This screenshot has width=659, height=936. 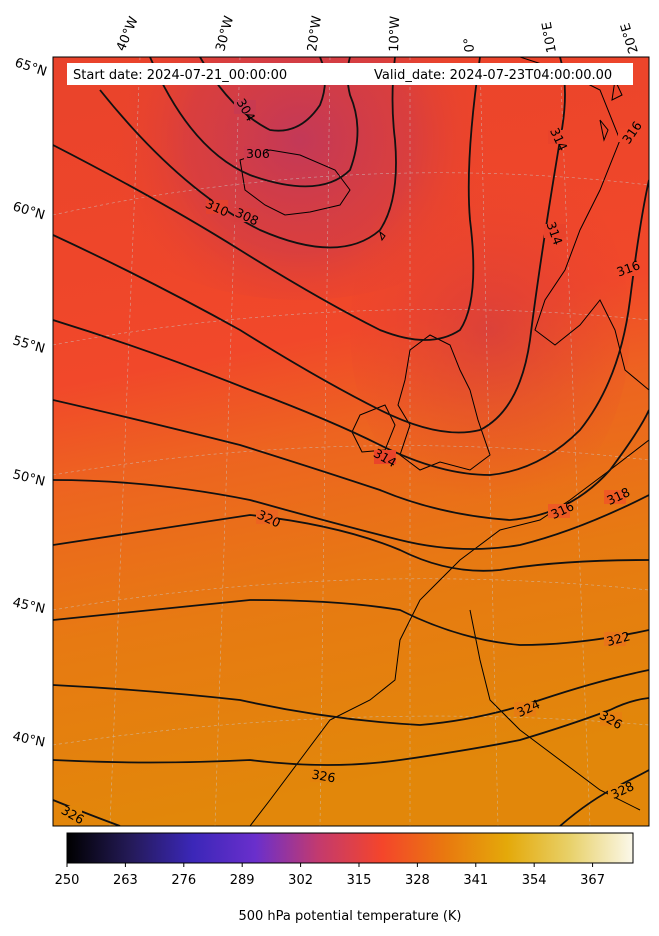 What do you see at coordinates (534, 880) in the screenshot?
I see `colorbar-tick-label: 354` at bounding box center [534, 880].